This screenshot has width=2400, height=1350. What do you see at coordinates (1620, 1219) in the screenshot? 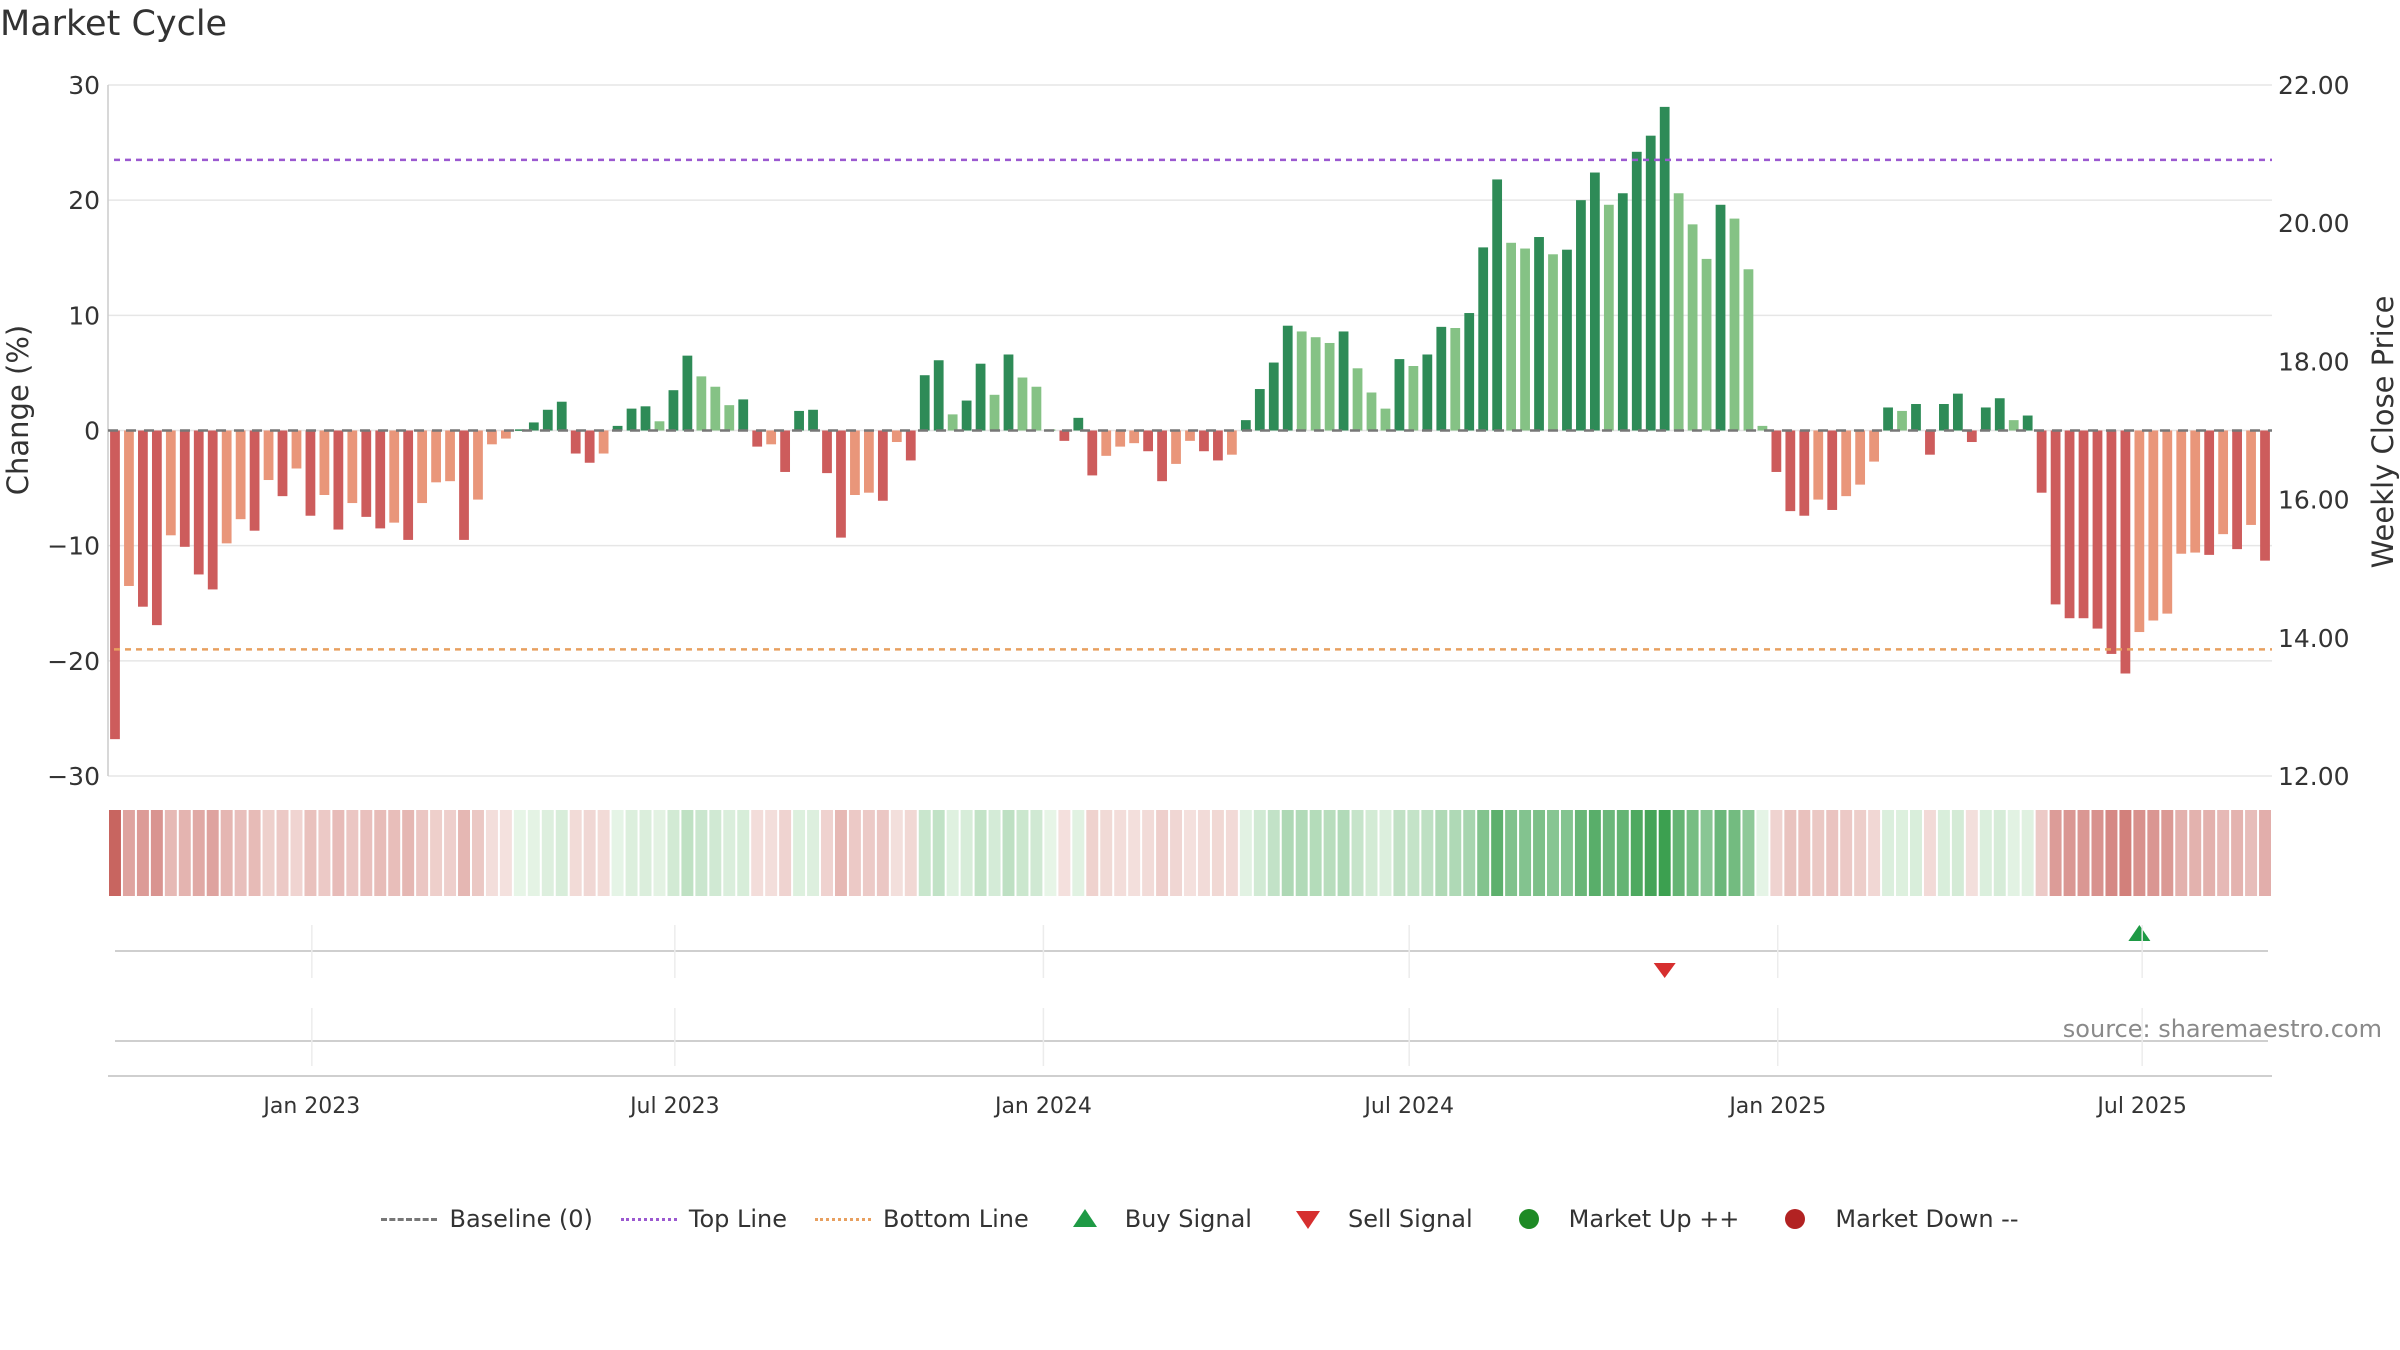
I see `legend-market-up: Market Up ++` at bounding box center [1620, 1219].